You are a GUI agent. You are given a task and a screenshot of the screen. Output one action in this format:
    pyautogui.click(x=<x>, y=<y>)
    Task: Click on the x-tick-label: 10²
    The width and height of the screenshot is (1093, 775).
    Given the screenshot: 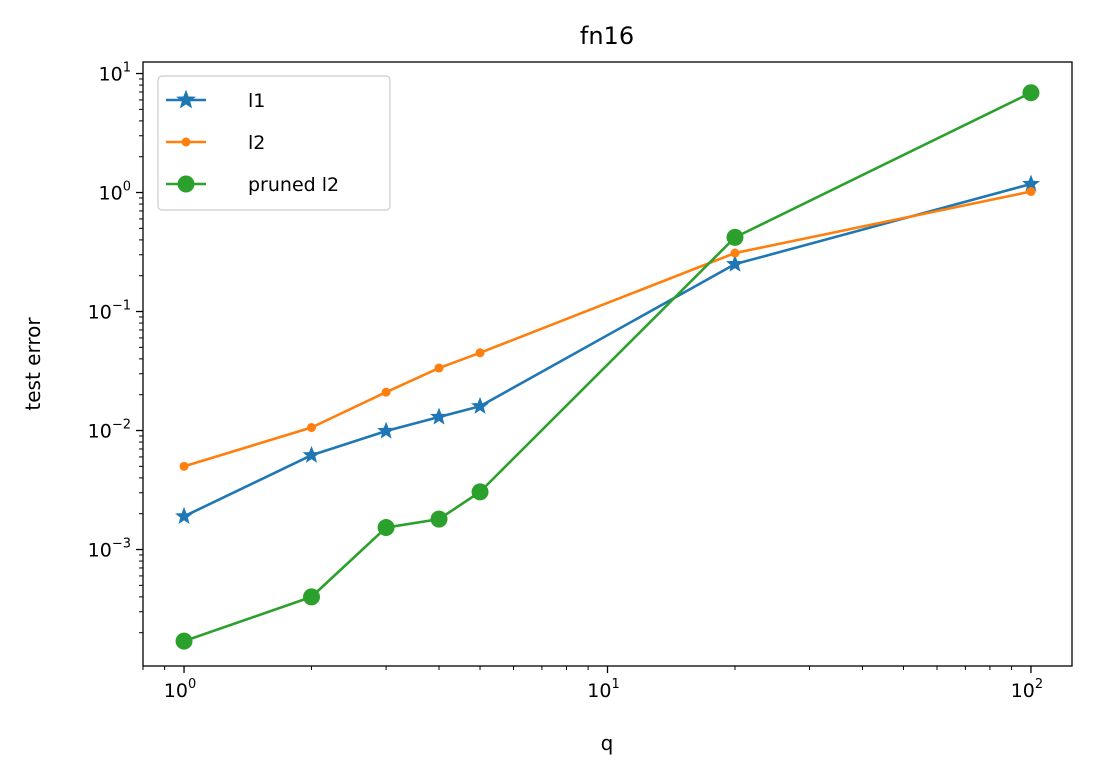 What is the action you would take?
    pyautogui.click(x=1027, y=689)
    